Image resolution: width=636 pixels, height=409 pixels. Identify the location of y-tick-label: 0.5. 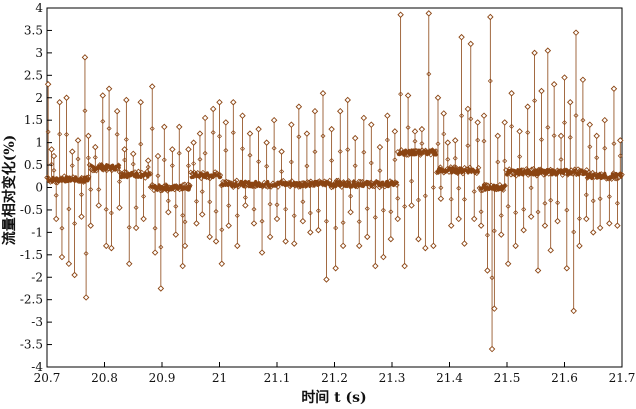
(33, 165).